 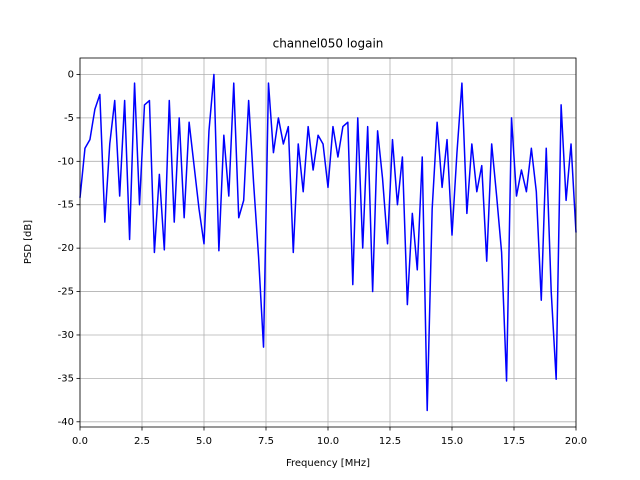 I want to click on x-tick-label: 15.0, so click(x=452, y=441).